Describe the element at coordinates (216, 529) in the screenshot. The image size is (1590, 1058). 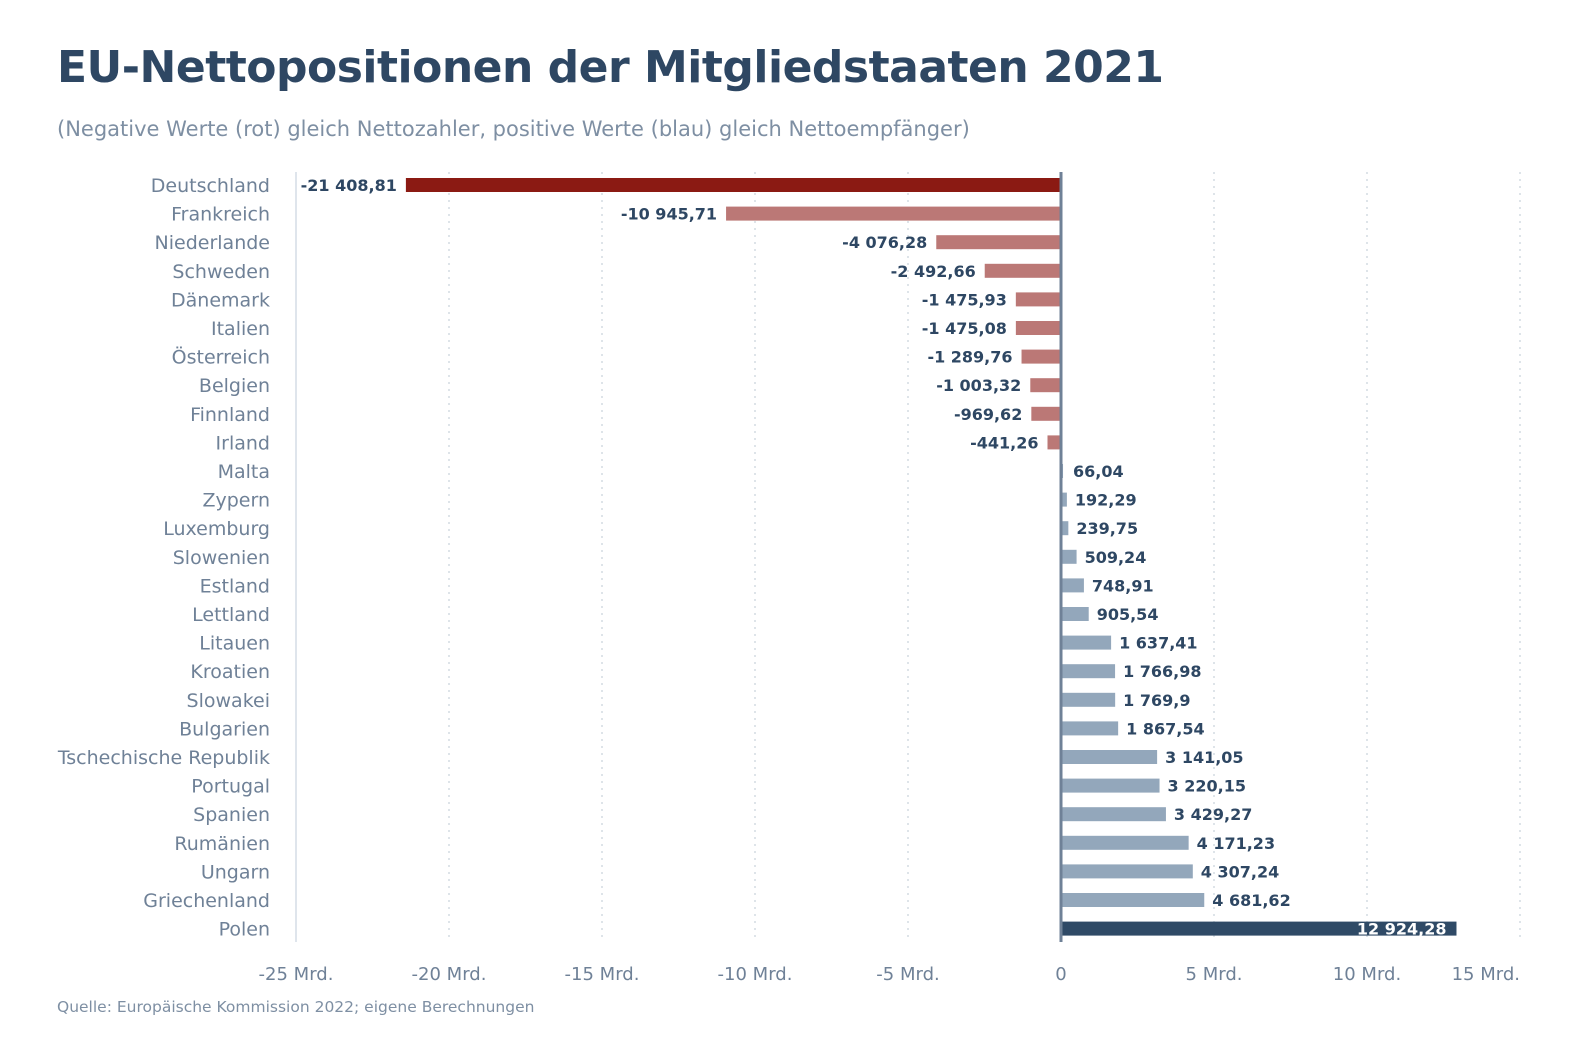
I see `category-label: Luxemburg` at that location.